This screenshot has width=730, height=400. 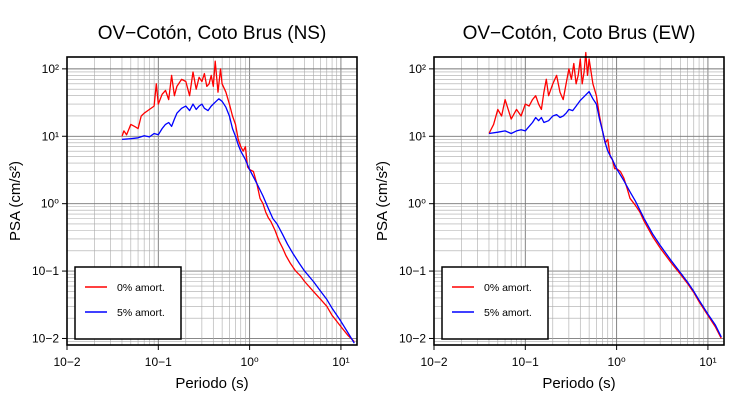 I want to click on chart-title: OV−Cotón, Coto Brus (EW), so click(x=579, y=33).